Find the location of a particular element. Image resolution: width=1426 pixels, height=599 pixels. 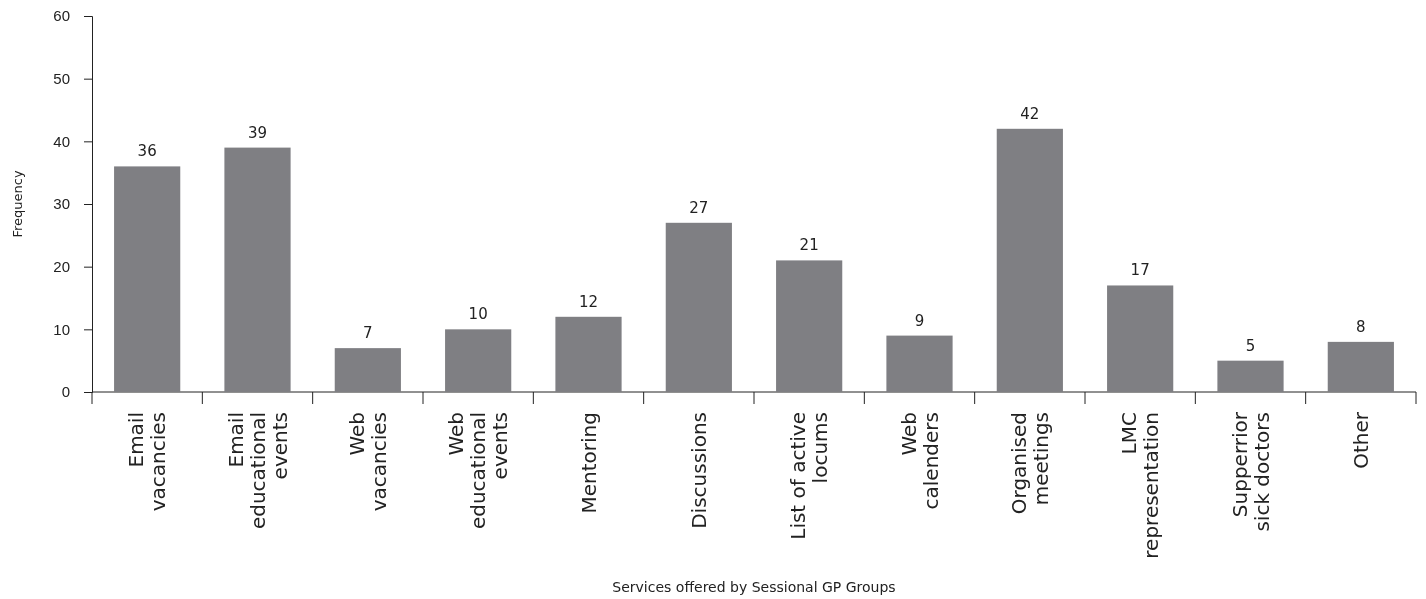

data-label: 17 is located at coordinates (1140, 270).